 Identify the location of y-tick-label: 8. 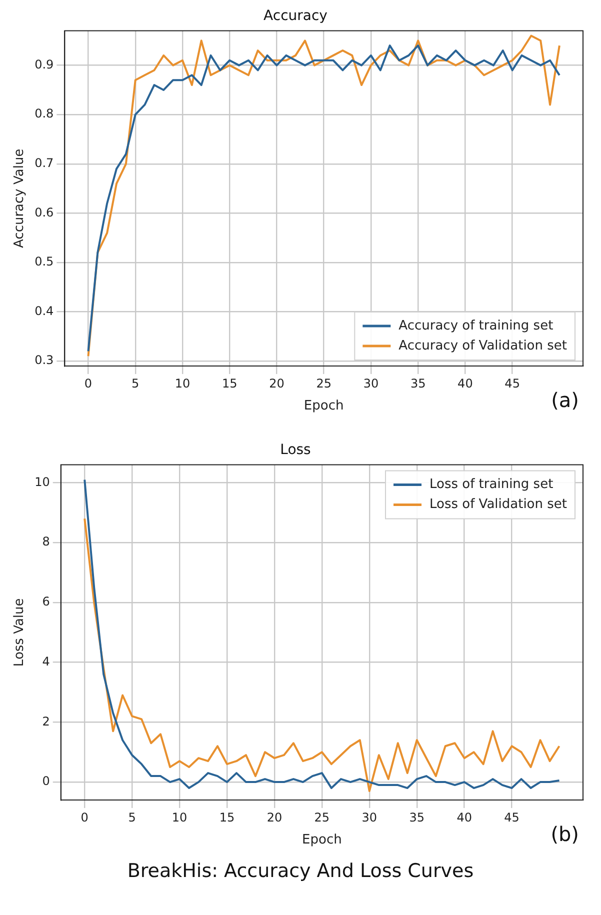
(46, 541).